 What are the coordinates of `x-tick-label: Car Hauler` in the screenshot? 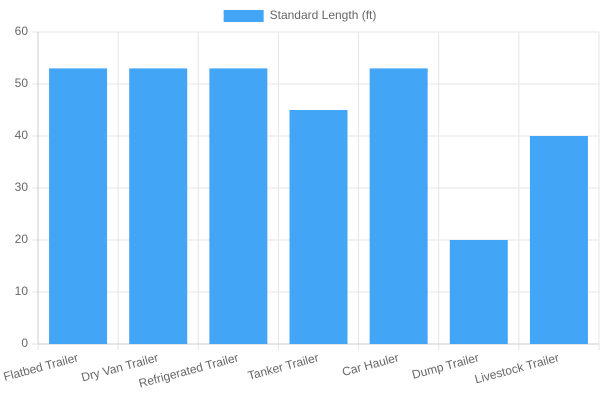 It's located at (371, 364).